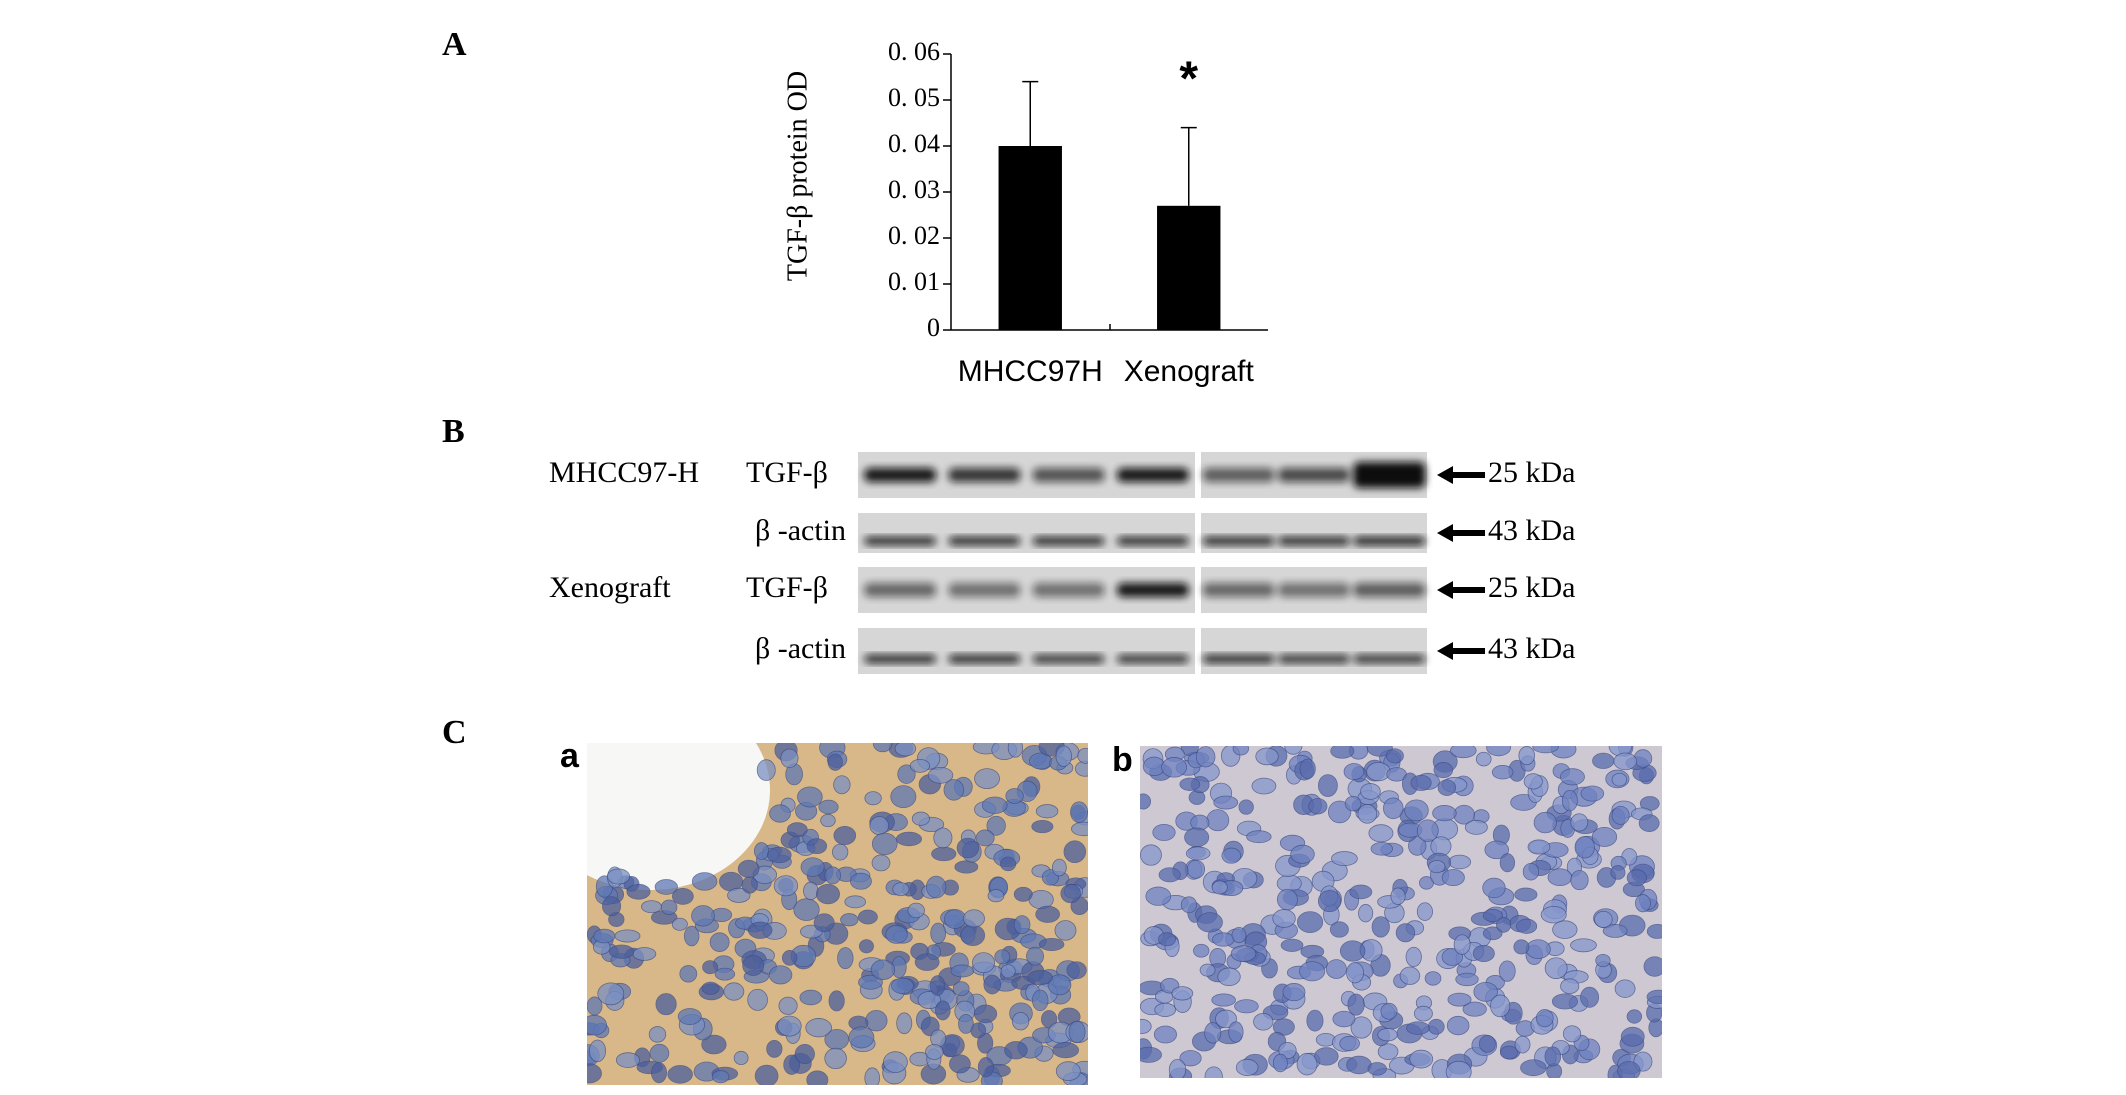 This screenshot has width=2126, height=1095. I want to click on y-tick-label: 0. 04, so click(914, 143).